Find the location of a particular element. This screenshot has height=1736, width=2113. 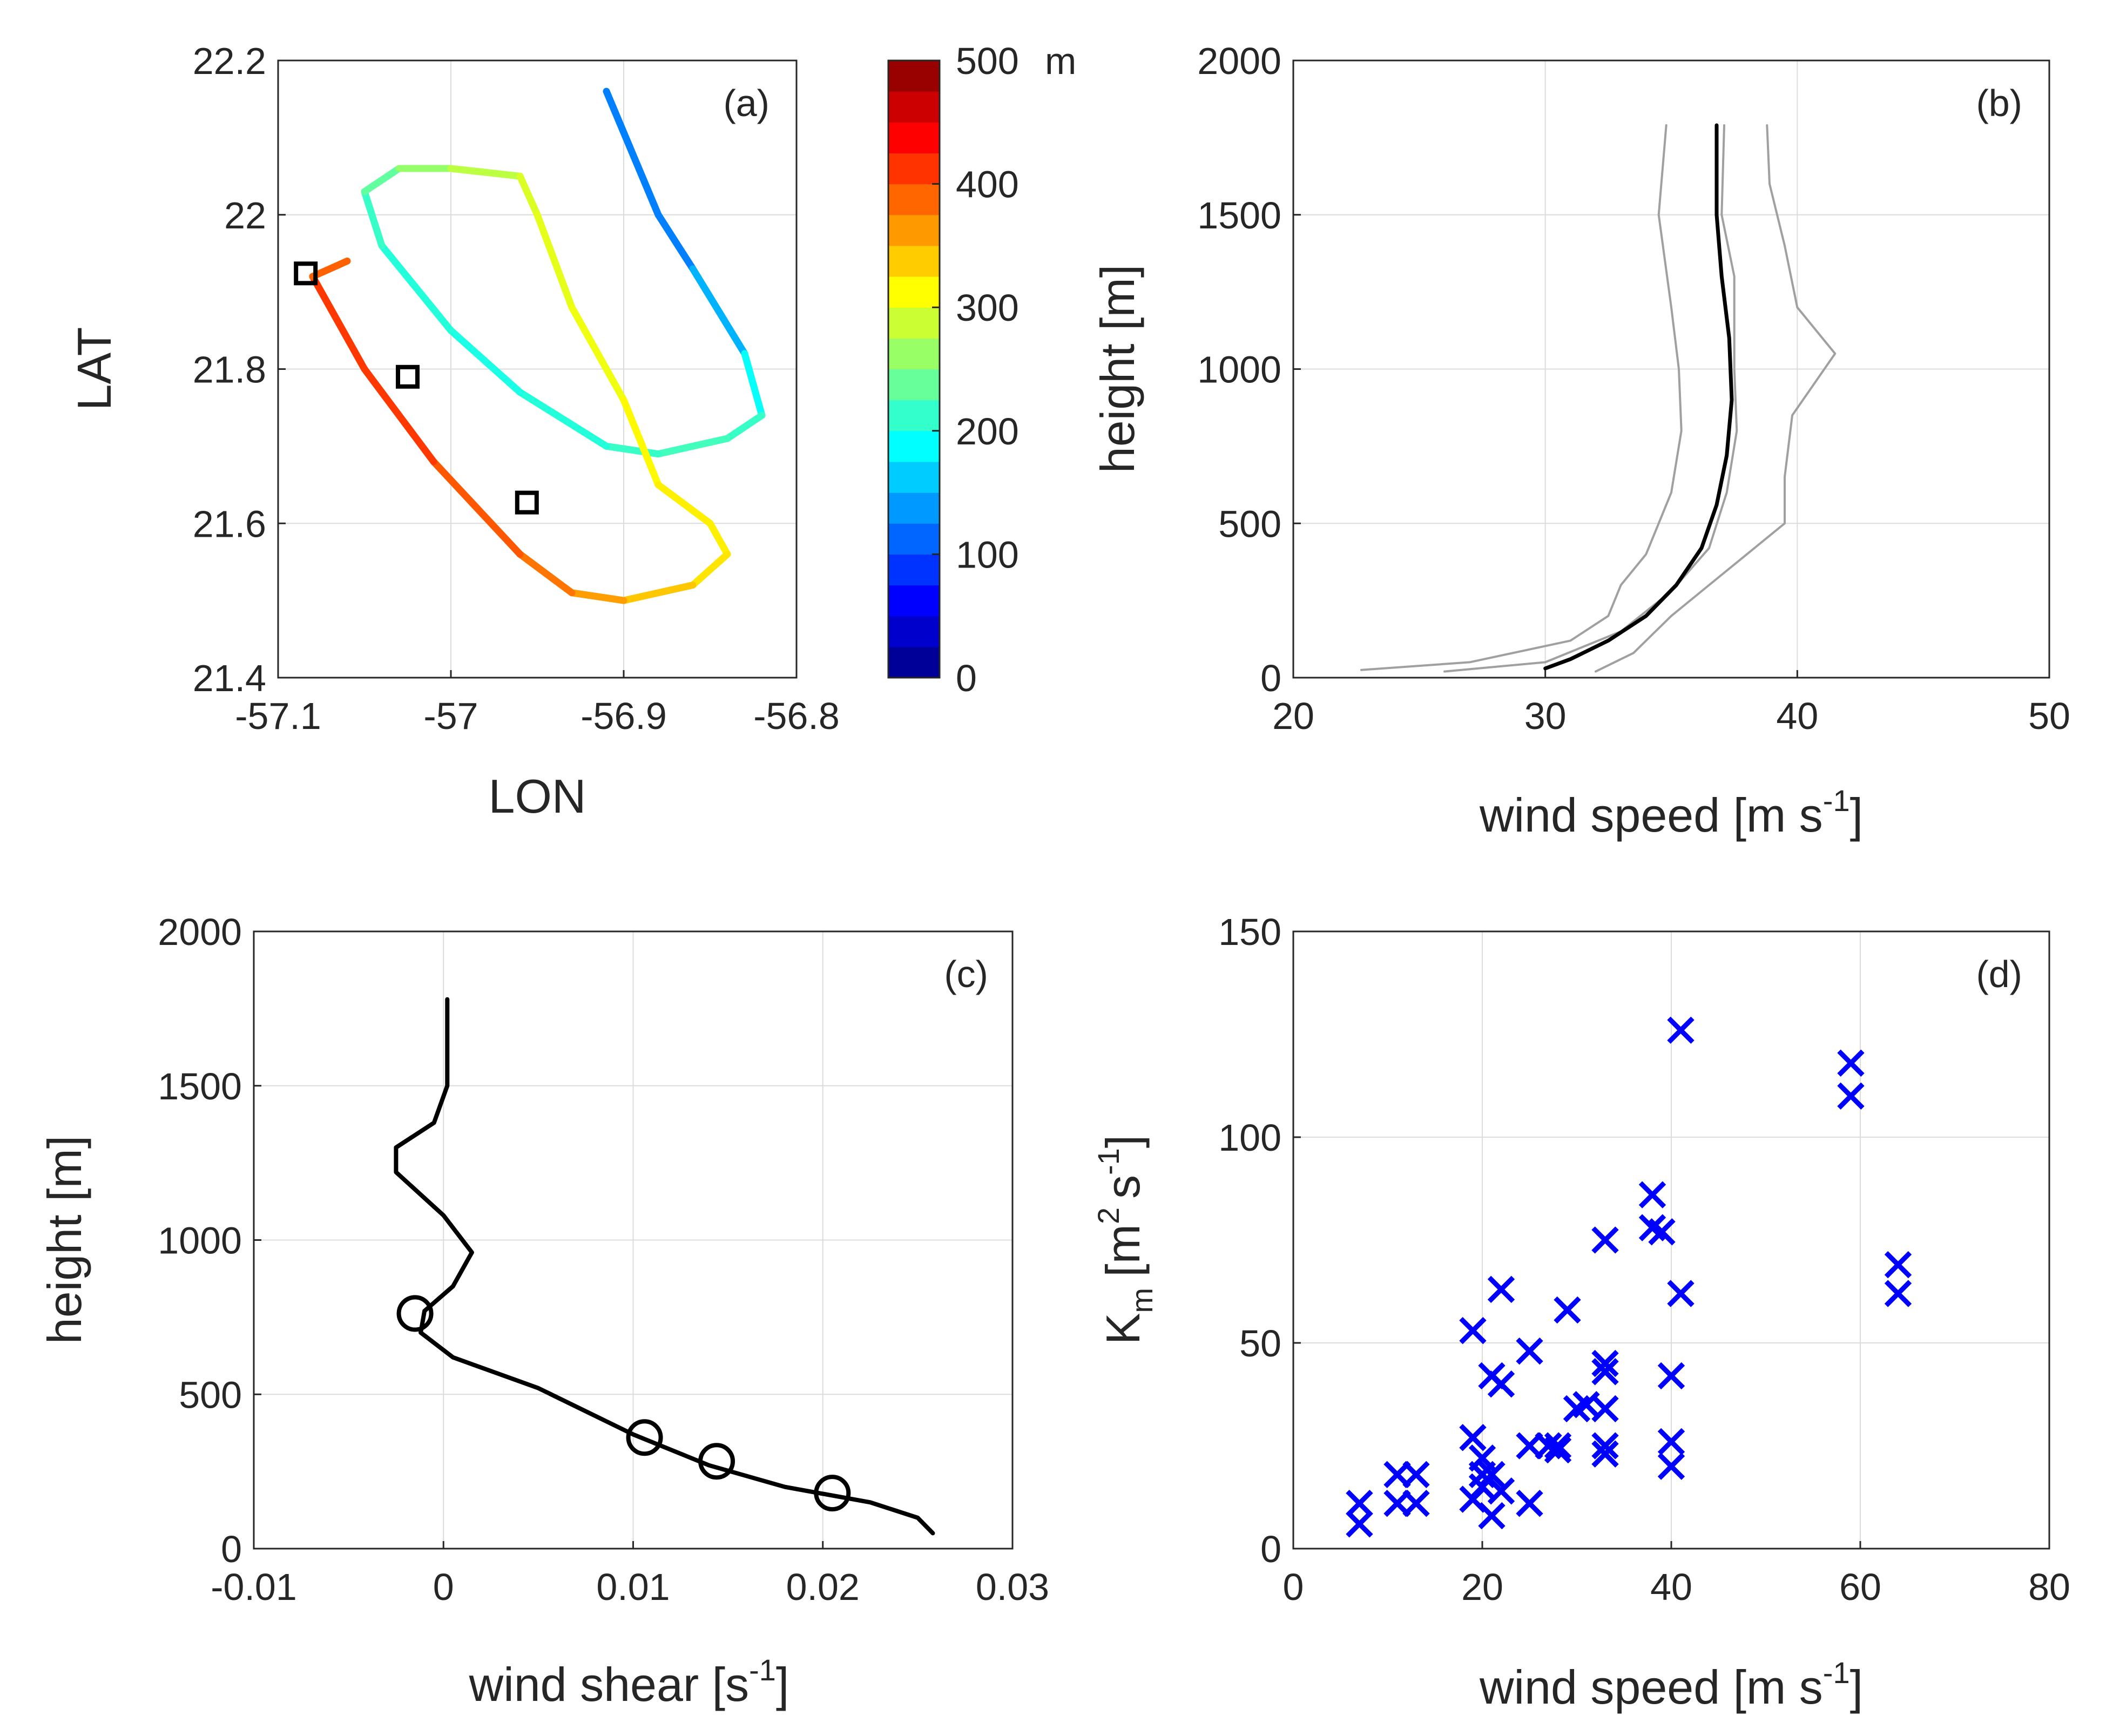

panel-b-ytick-label-1: 500 is located at coordinates (1249, 524).